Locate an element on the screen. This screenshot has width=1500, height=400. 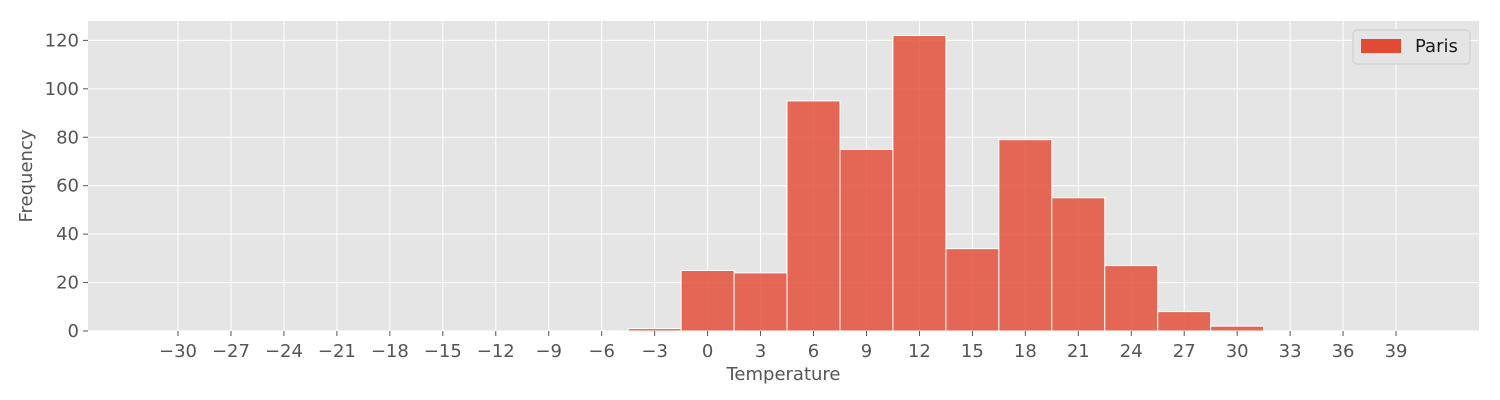
x-tick-label: −27 is located at coordinates (231, 351).